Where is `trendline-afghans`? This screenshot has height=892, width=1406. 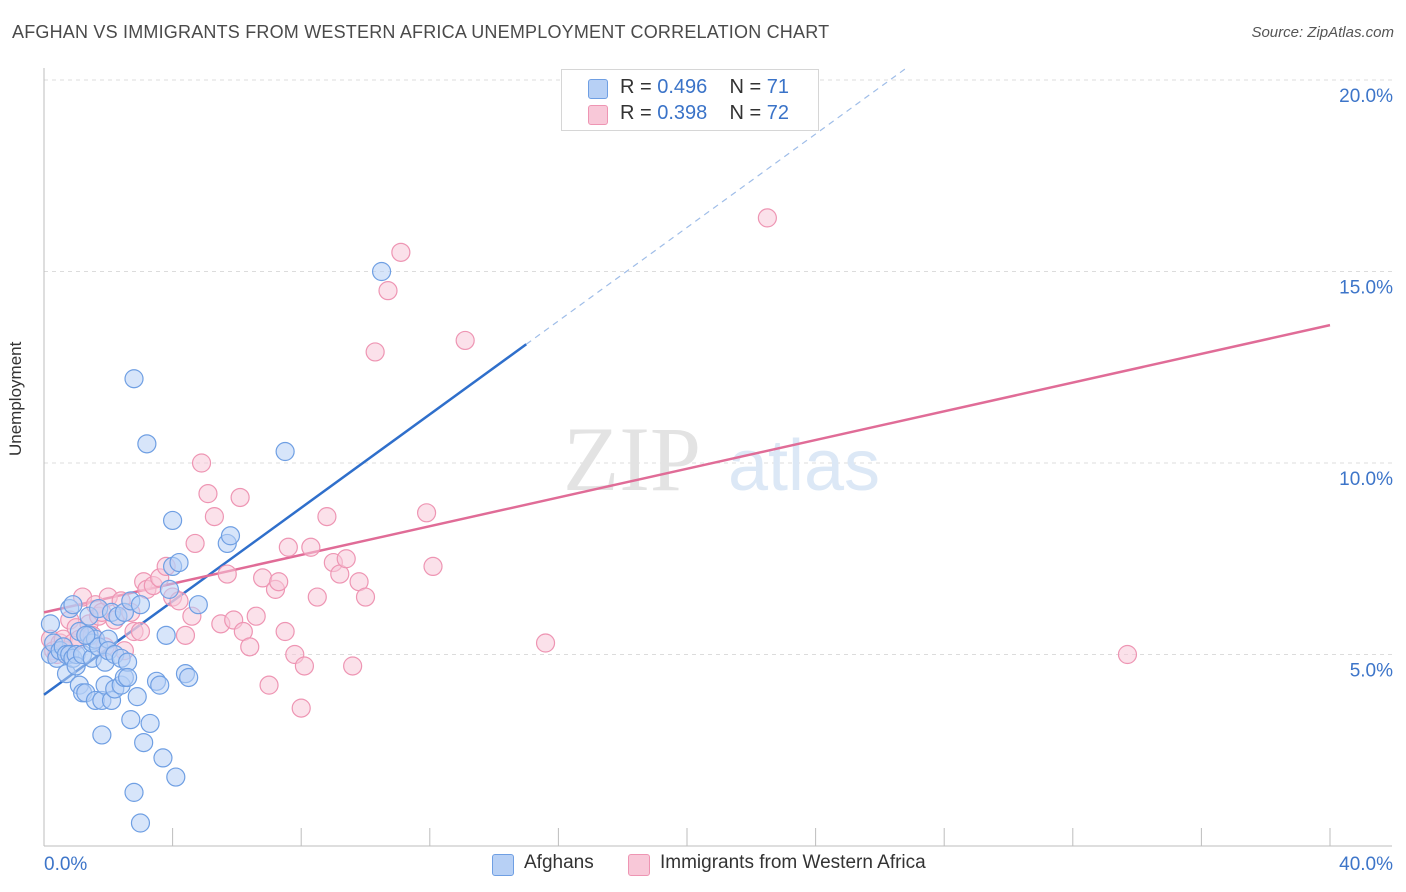
trendline-afghans is located at coordinates (285, 519).